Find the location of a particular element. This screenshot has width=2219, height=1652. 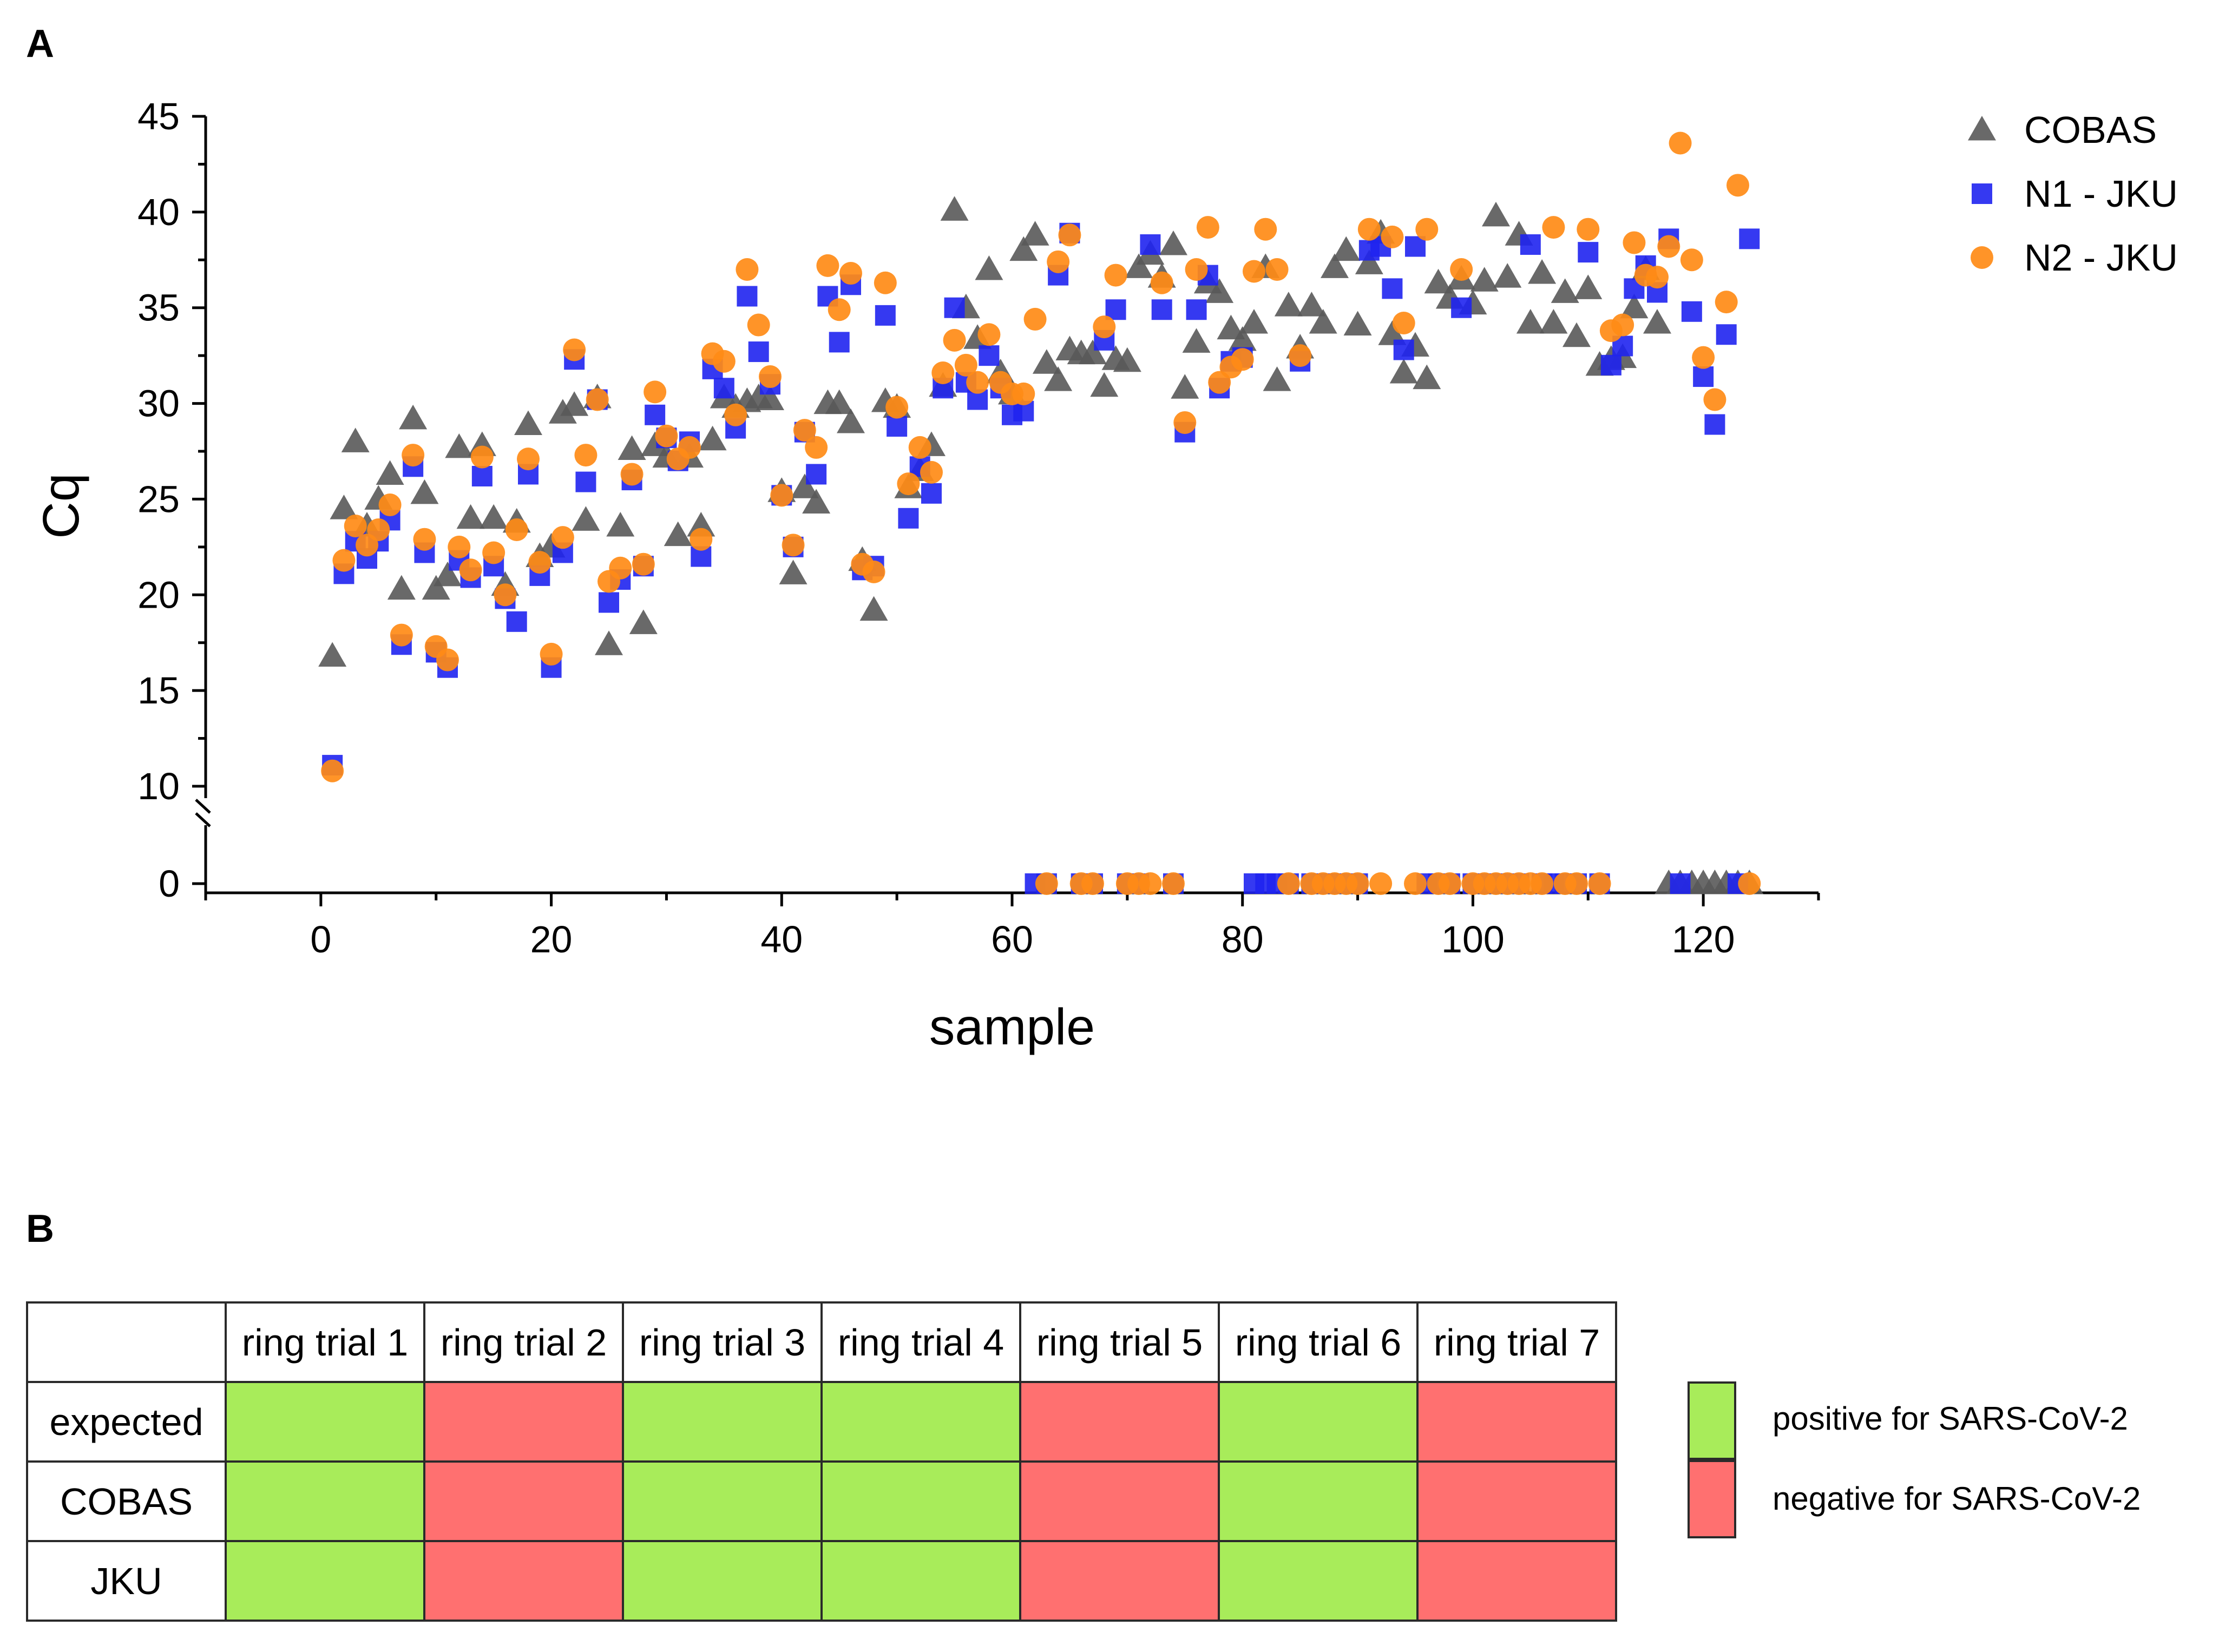

table-row-label: expected is located at coordinates (126, 1422).